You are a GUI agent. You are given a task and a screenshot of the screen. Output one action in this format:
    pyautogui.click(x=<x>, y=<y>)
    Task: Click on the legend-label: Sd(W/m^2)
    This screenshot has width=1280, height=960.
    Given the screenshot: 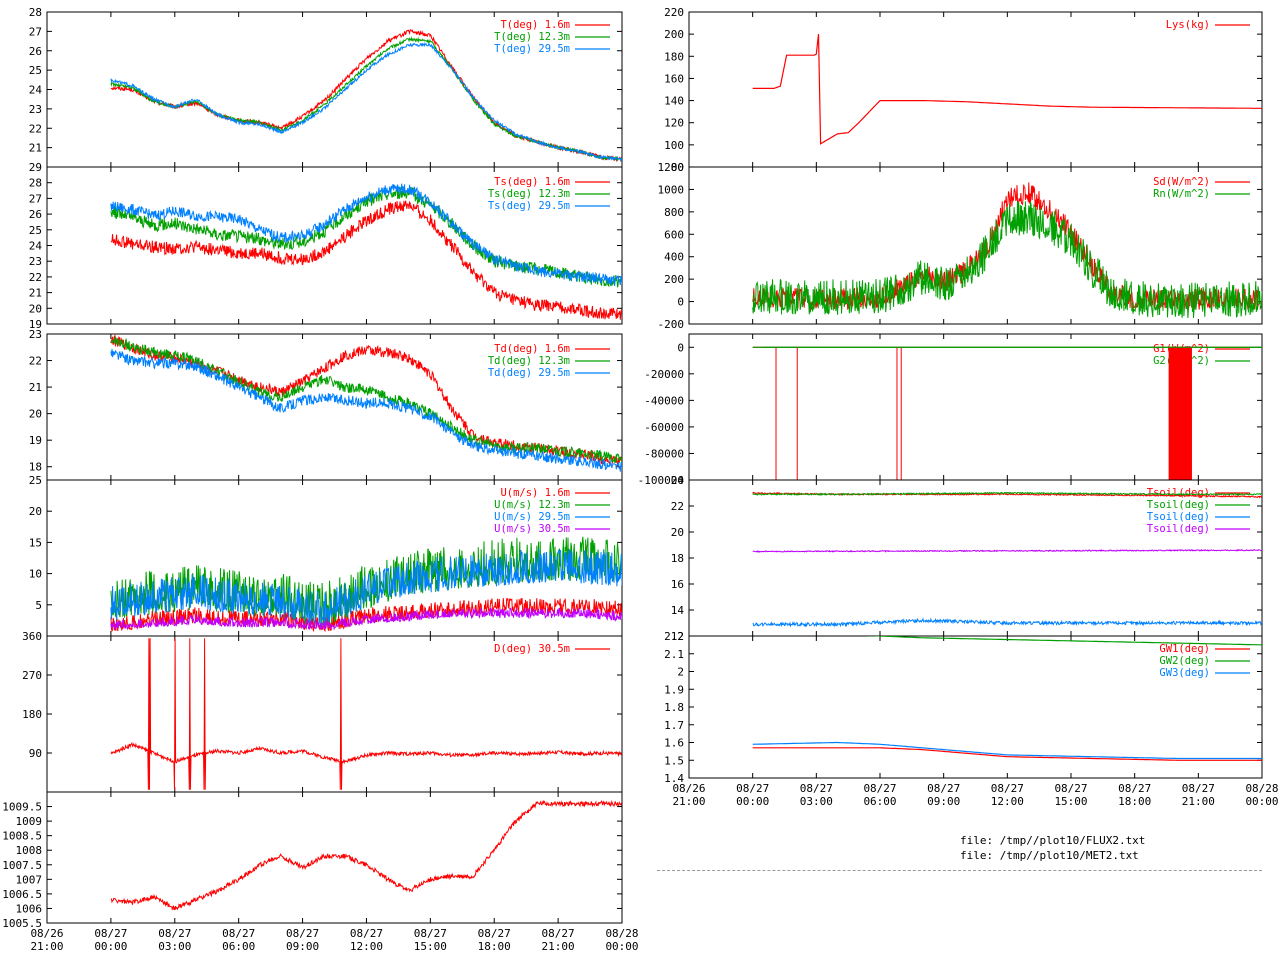 What is the action you would take?
    pyautogui.click(x=1181, y=182)
    